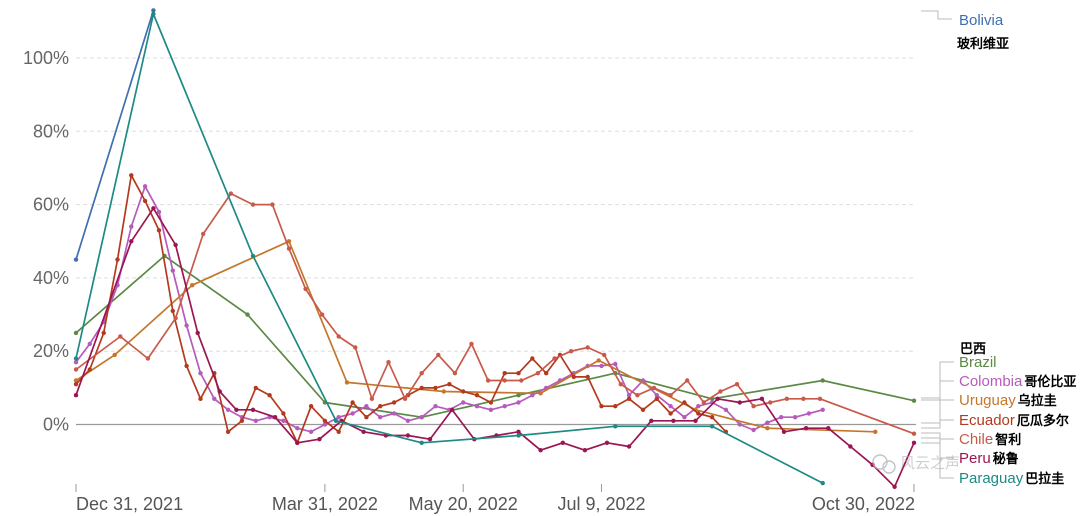 The image size is (1080, 516). Describe the element at coordinates (129, 504) in the screenshot. I see `x-tick-label: Dec 31, 2021` at that location.